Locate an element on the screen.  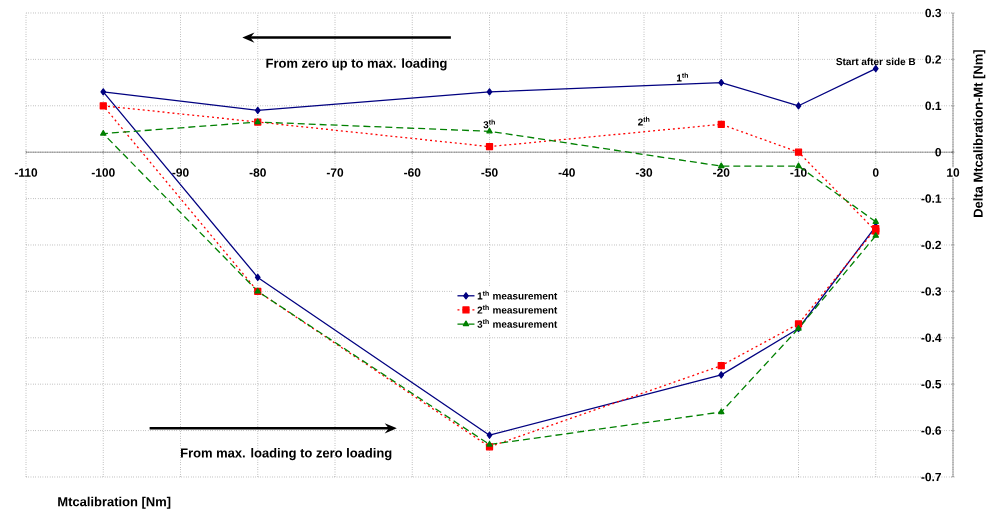
legend-label: 3$^{th}$ measurement is located at coordinates (517, 323).